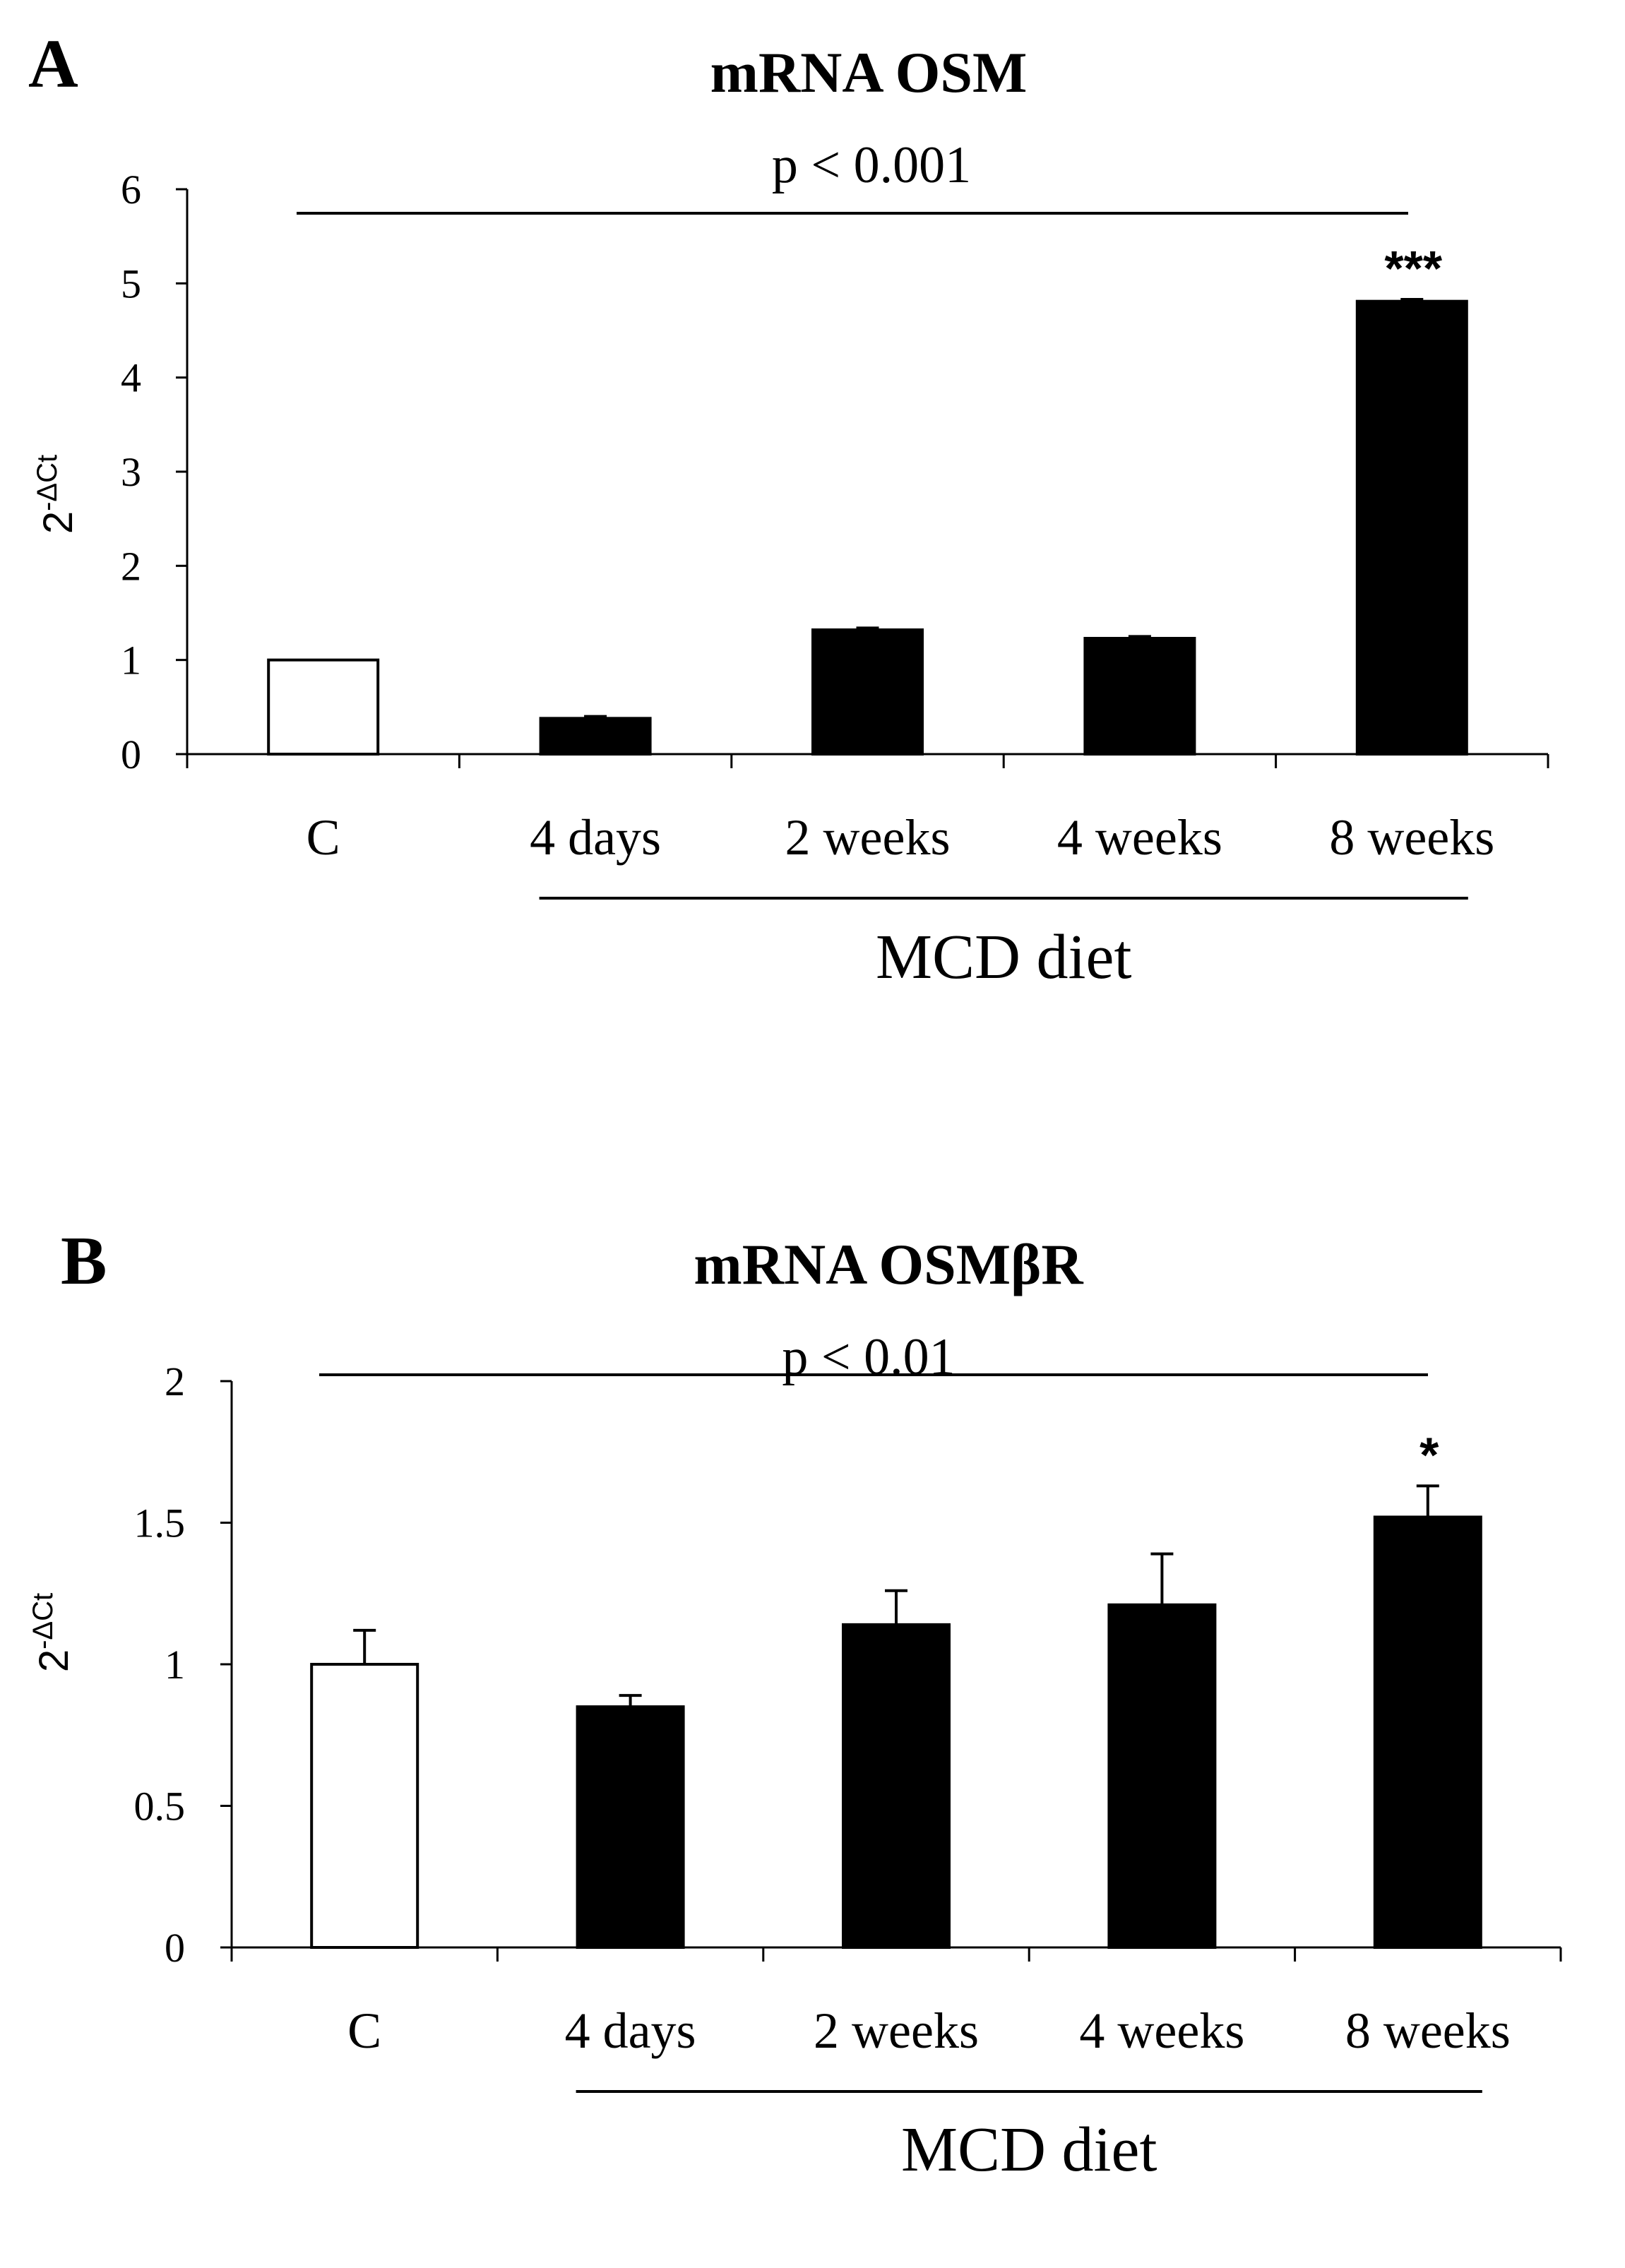  I want to click on panel-a-category-label-2: 2 weeks, so click(868, 837).